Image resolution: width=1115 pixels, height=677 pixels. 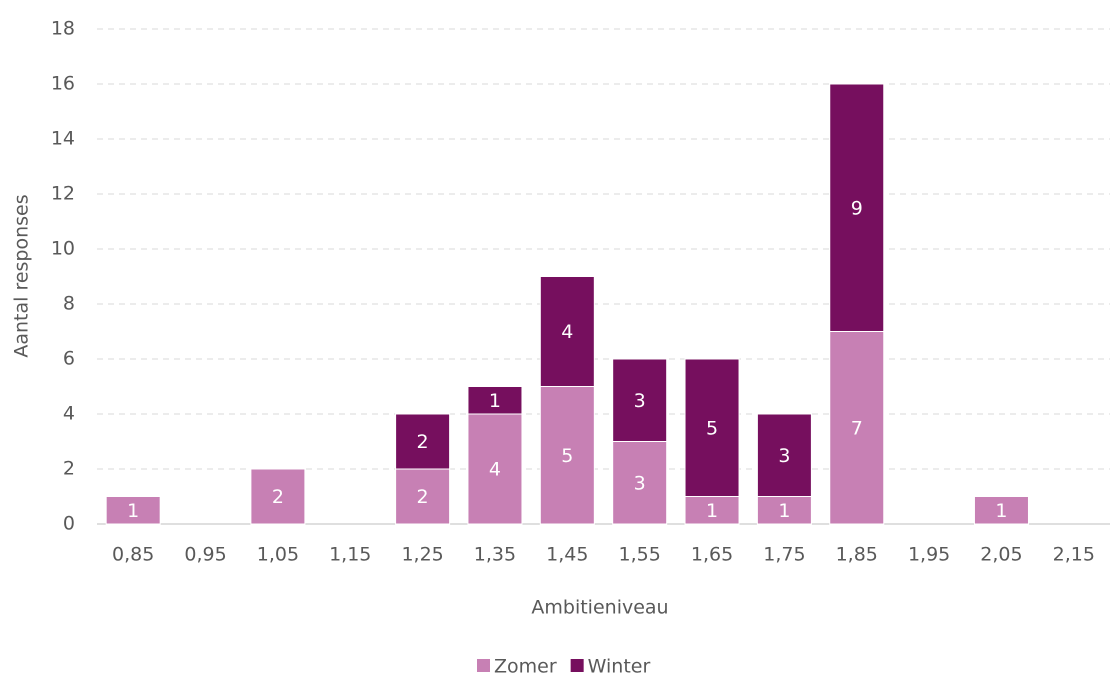 I want to click on y-tick-label: 8, so click(x=69, y=304).